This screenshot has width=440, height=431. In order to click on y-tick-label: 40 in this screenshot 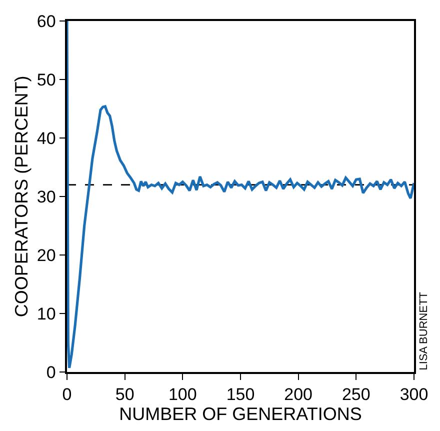, I will do `click(46, 138)`.